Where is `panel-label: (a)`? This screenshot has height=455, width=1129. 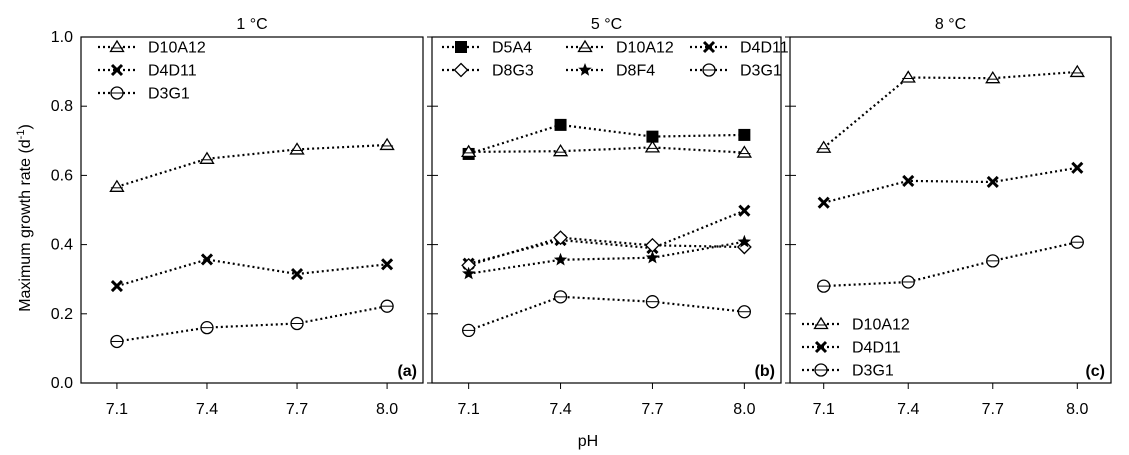
panel-label: (a) is located at coordinates (407, 371).